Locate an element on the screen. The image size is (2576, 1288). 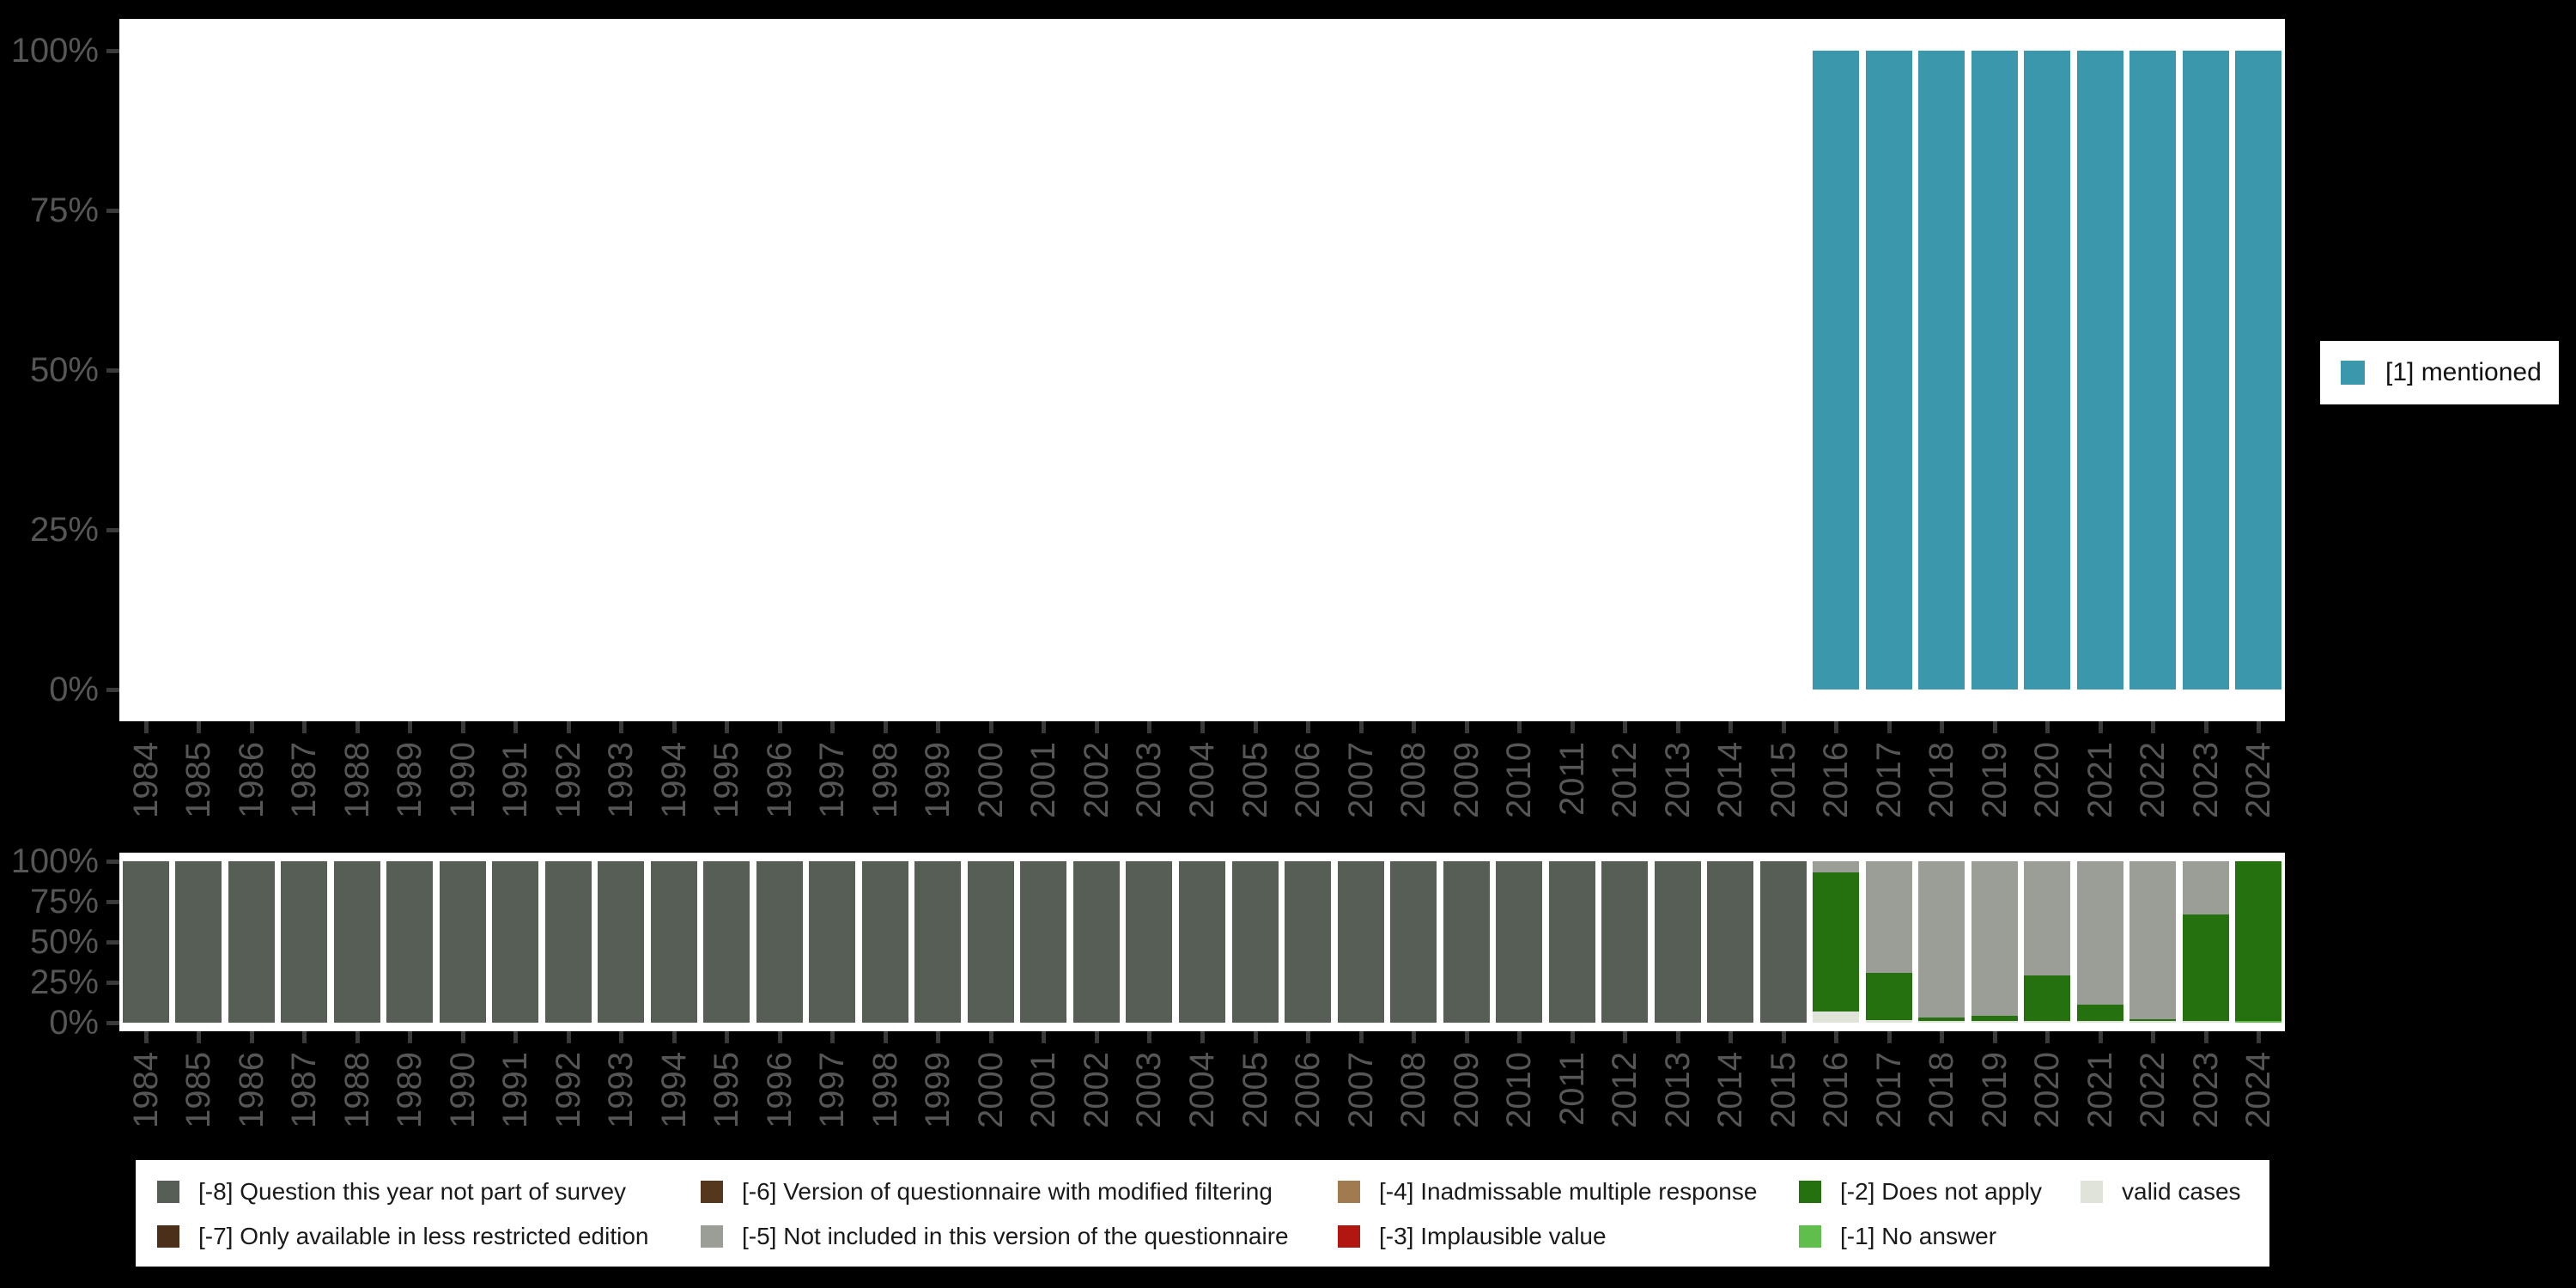
bar-segment-1985-8-question-this-year-not-part-of-survey is located at coordinates (198, 942).